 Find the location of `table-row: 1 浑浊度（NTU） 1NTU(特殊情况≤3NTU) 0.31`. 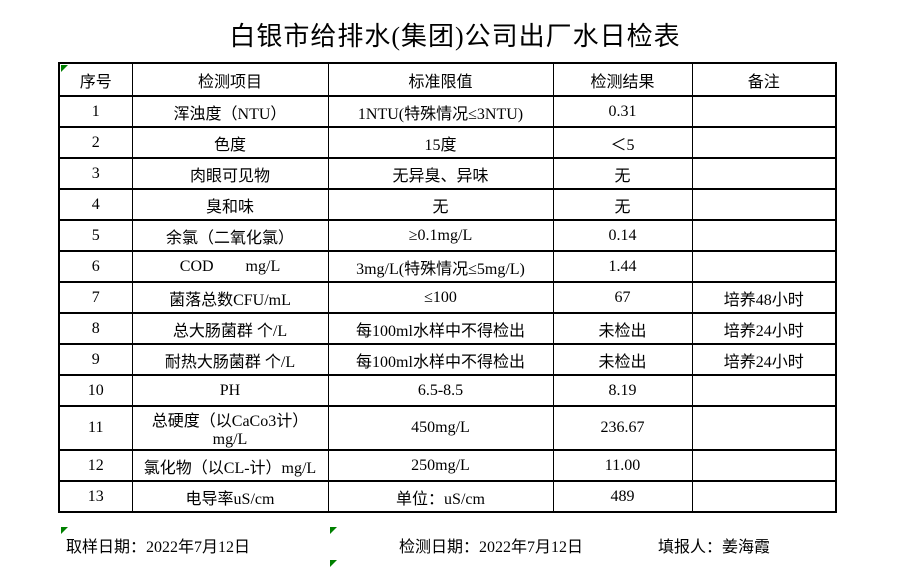

table-row: 1 浑浊度（NTU） 1NTU(特殊情况≤3NTU) 0.31 is located at coordinates (447, 111).